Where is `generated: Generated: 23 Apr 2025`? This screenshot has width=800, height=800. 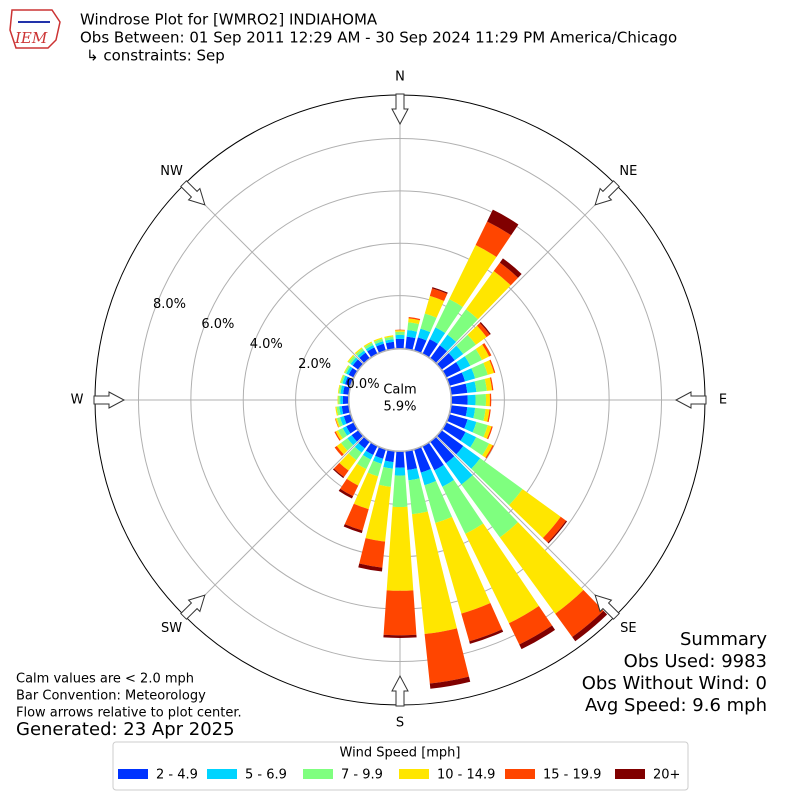
generated: Generated: 23 Apr 2025 is located at coordinates (125, 729).